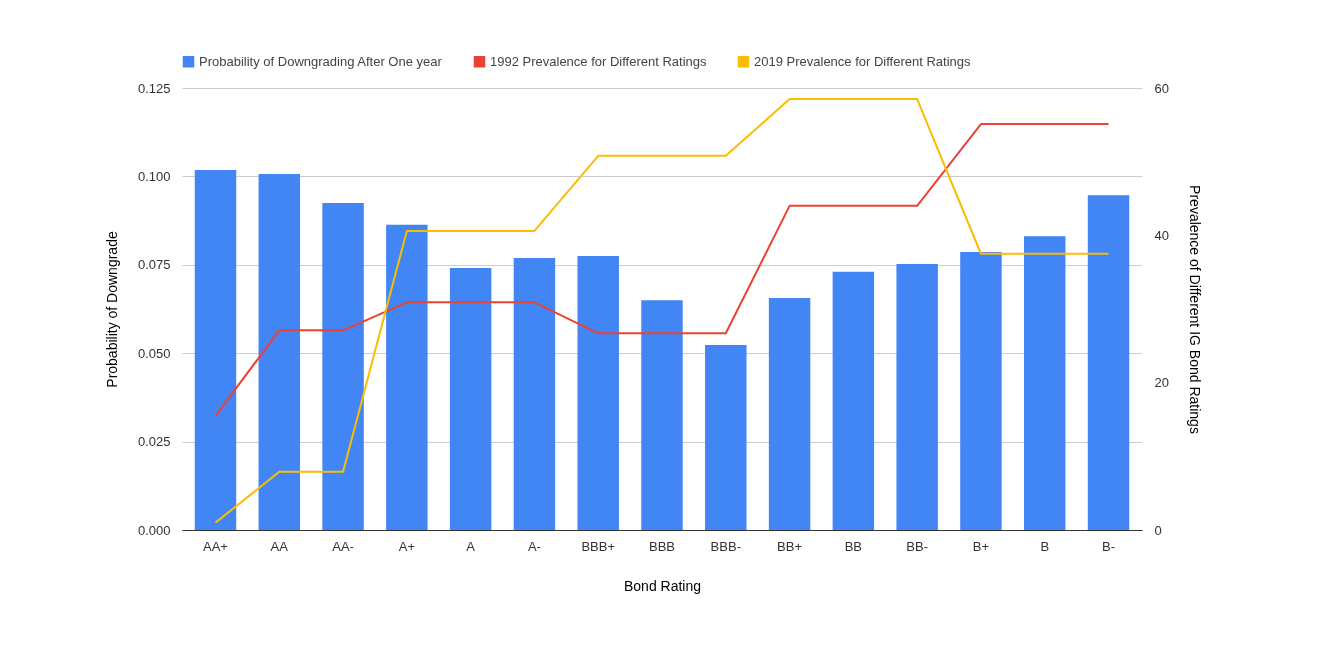  Describe the element at coordinates (981, 546) in the screenshot. I see `x-tick-label: B+` at that location.